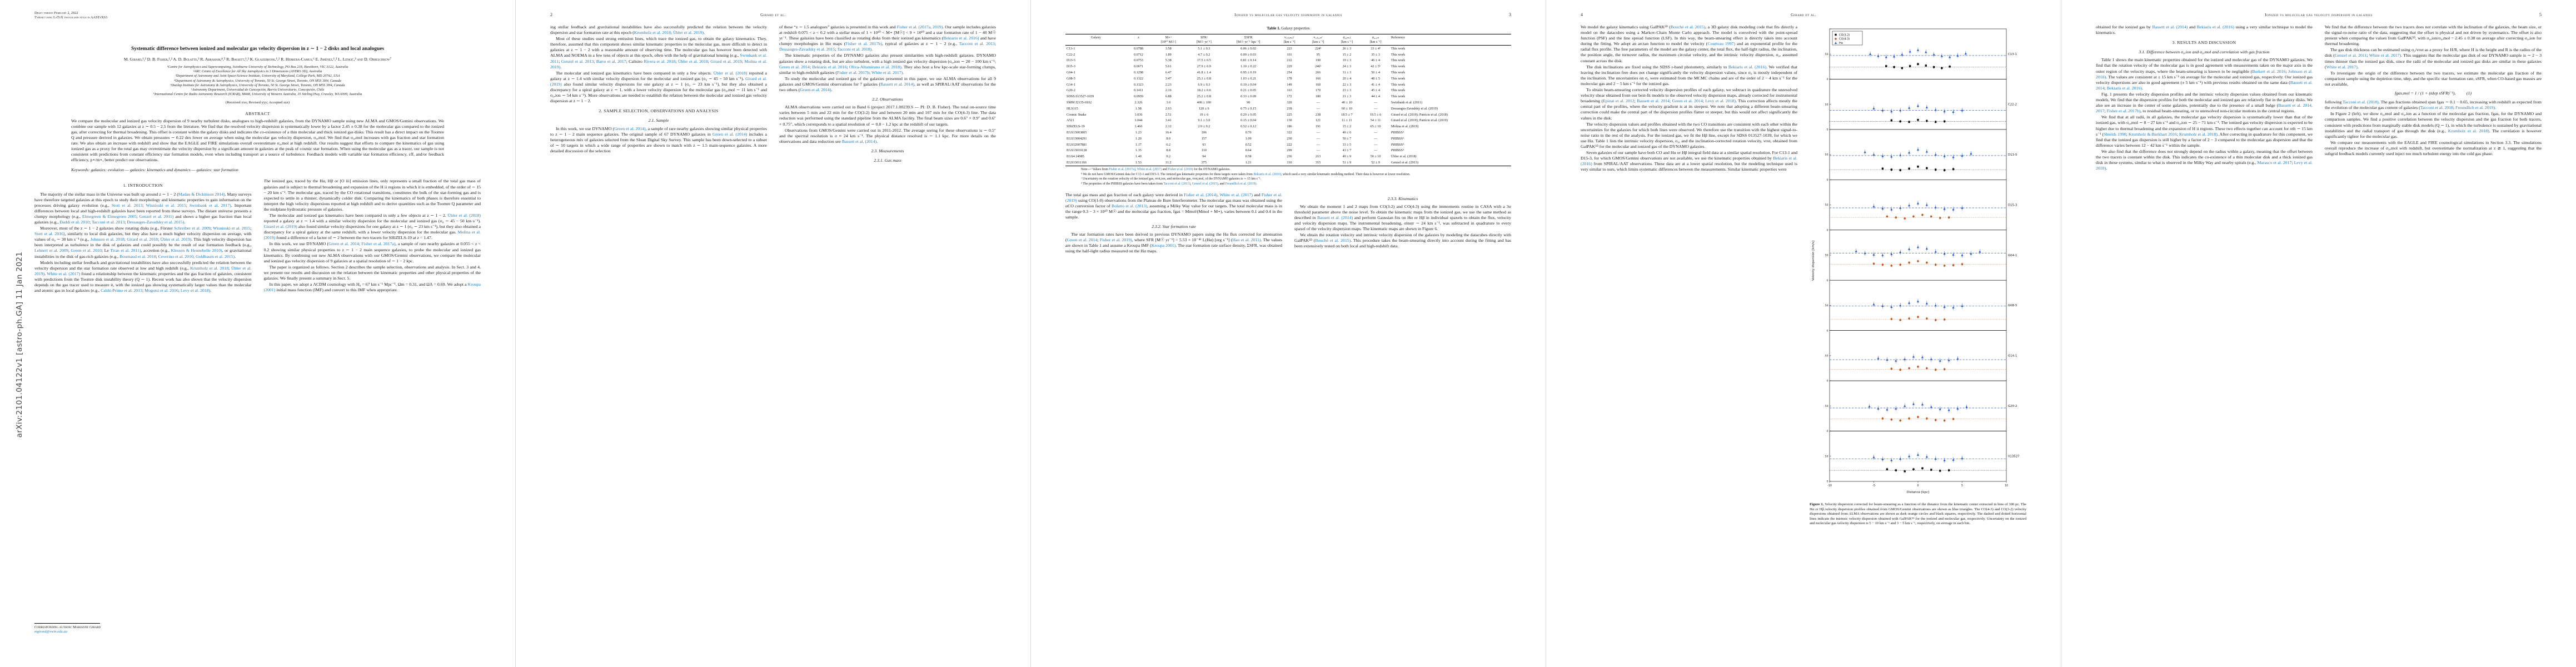 This screenshot has width=2576, height=667. What do you see at coordinates (1248, 84) in the screenshot?
I see `cell-sigma-sfr: 0.19 ± 0.04` at bounding box center [1248, 84].